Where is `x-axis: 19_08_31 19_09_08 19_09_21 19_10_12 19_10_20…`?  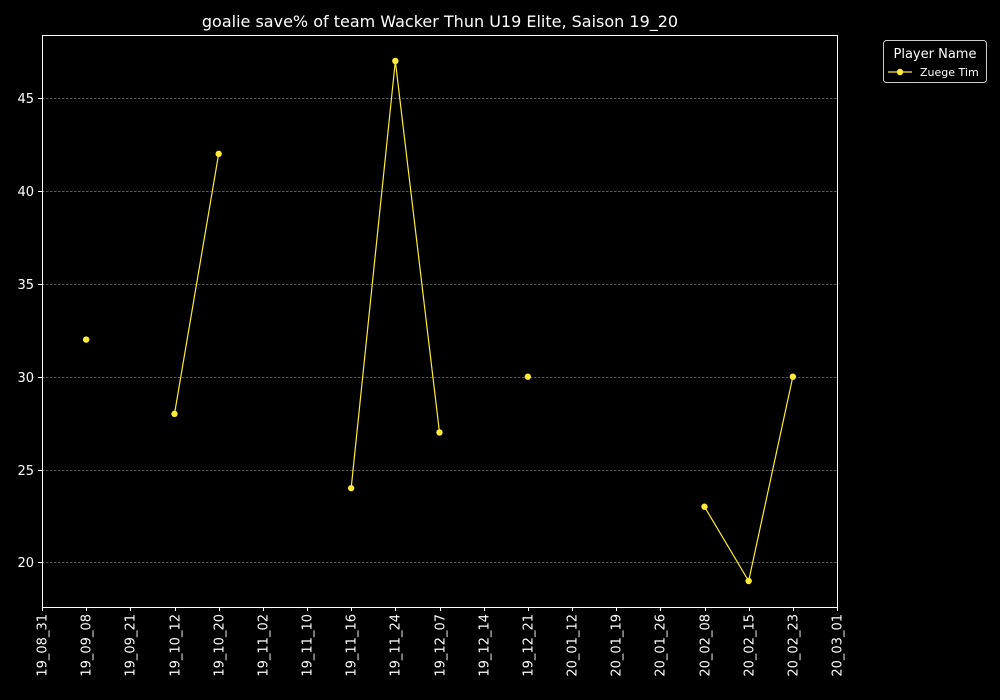 x-axis: 19_08_31 19_09_08 19_09_21 19_10_12 19_10_20… is located at coordinates (441, 642).